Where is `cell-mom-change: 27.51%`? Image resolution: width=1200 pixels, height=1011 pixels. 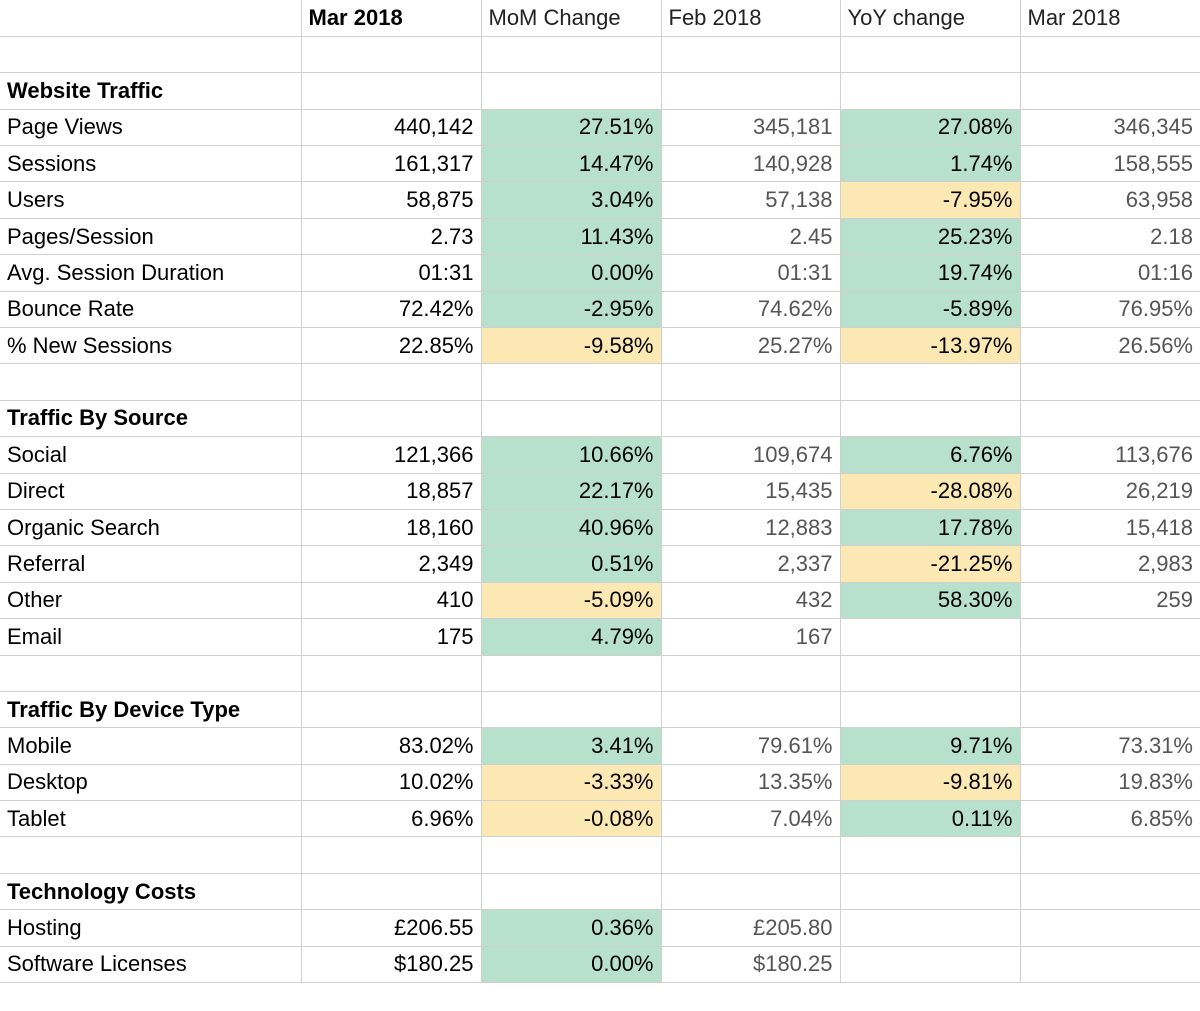
cell-mom-change: 27.51% is located at coordinates (571, 127).